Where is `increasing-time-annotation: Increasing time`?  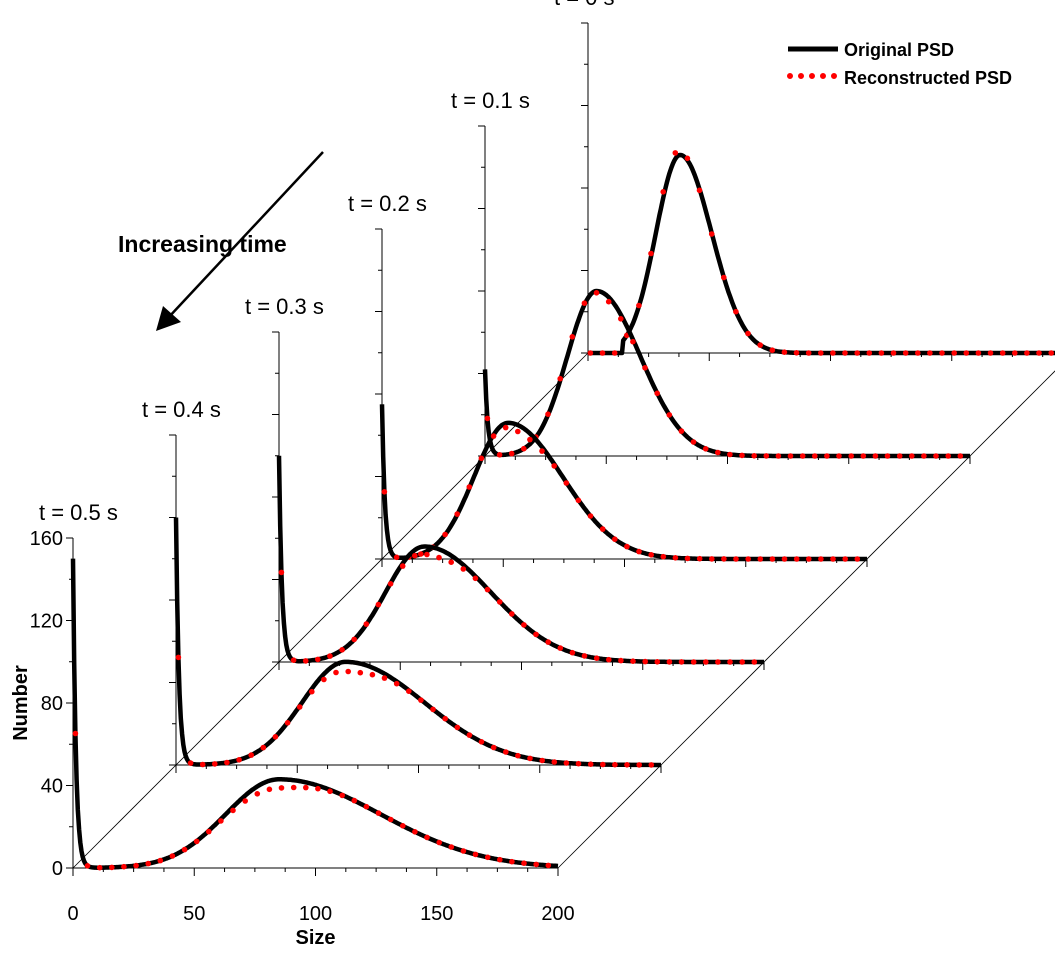 increasing-time-annotation: Increasing time is located at coordinates (221, 241).